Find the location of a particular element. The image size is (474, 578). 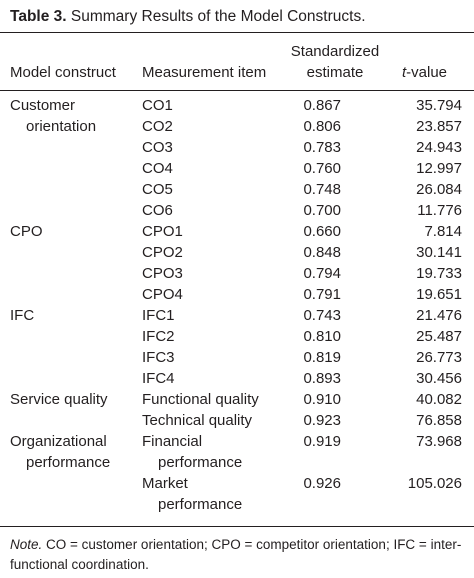

standardized-estimate: 0.923 is located at coordinates (322, 420).